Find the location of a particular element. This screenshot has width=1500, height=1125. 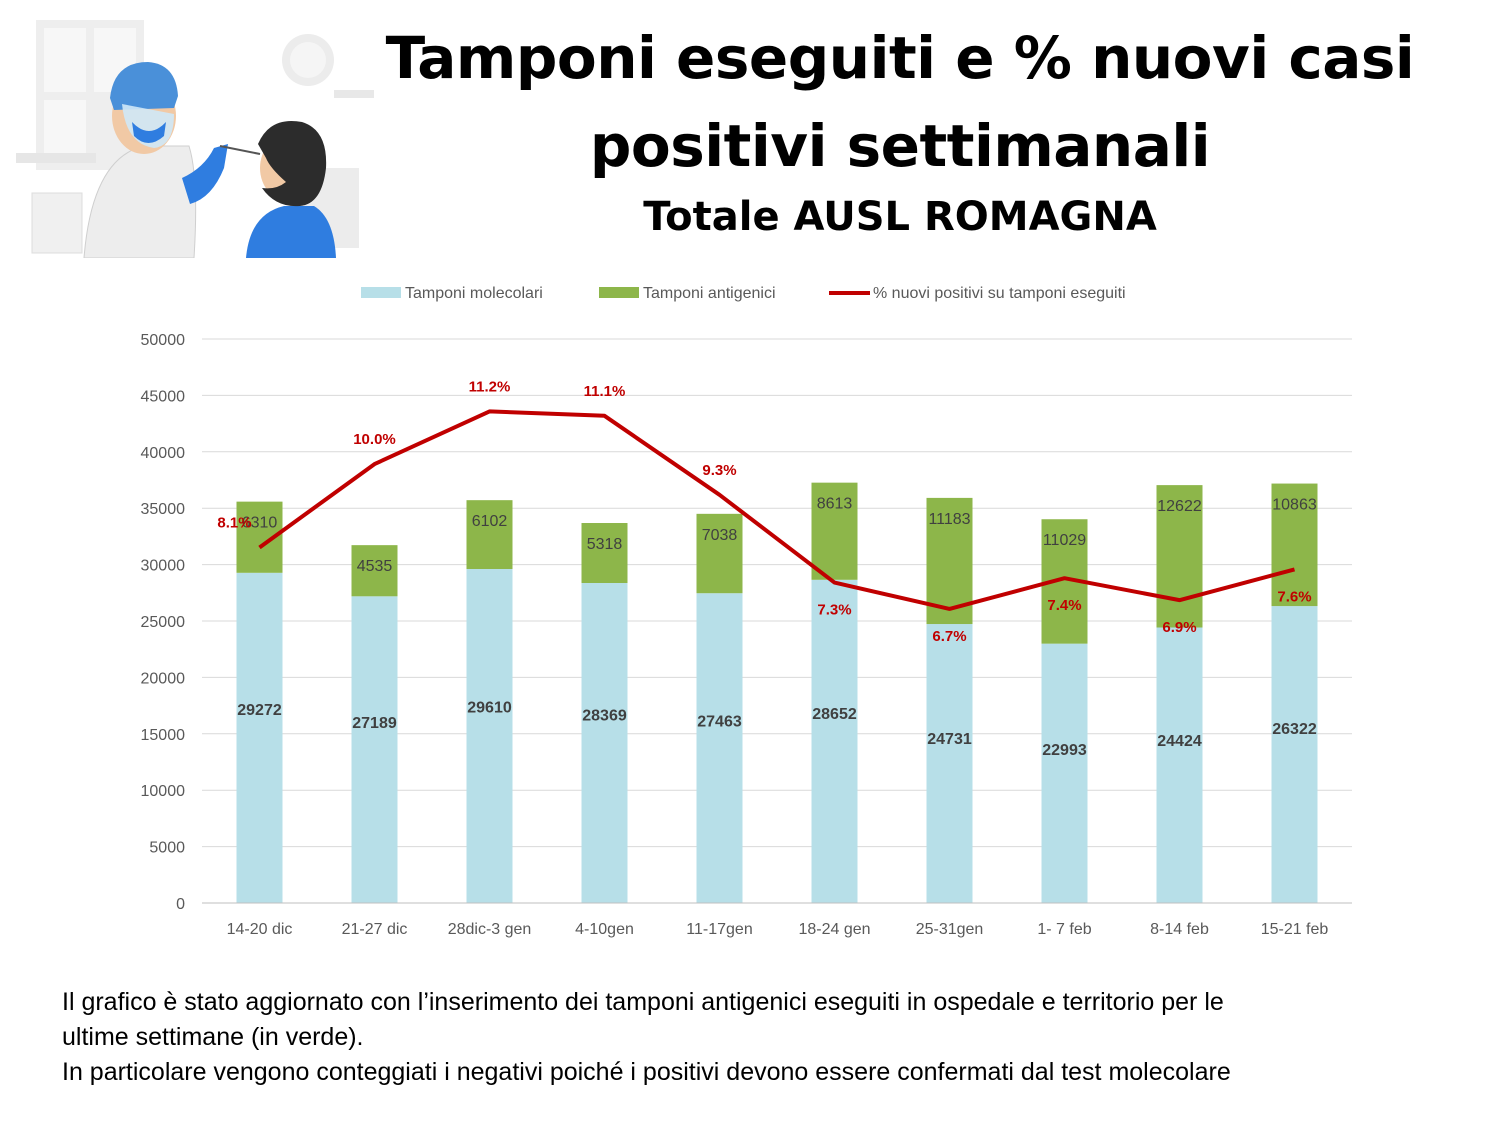

data-label-antigenic: 11183 is located at coordinates (949, 519).